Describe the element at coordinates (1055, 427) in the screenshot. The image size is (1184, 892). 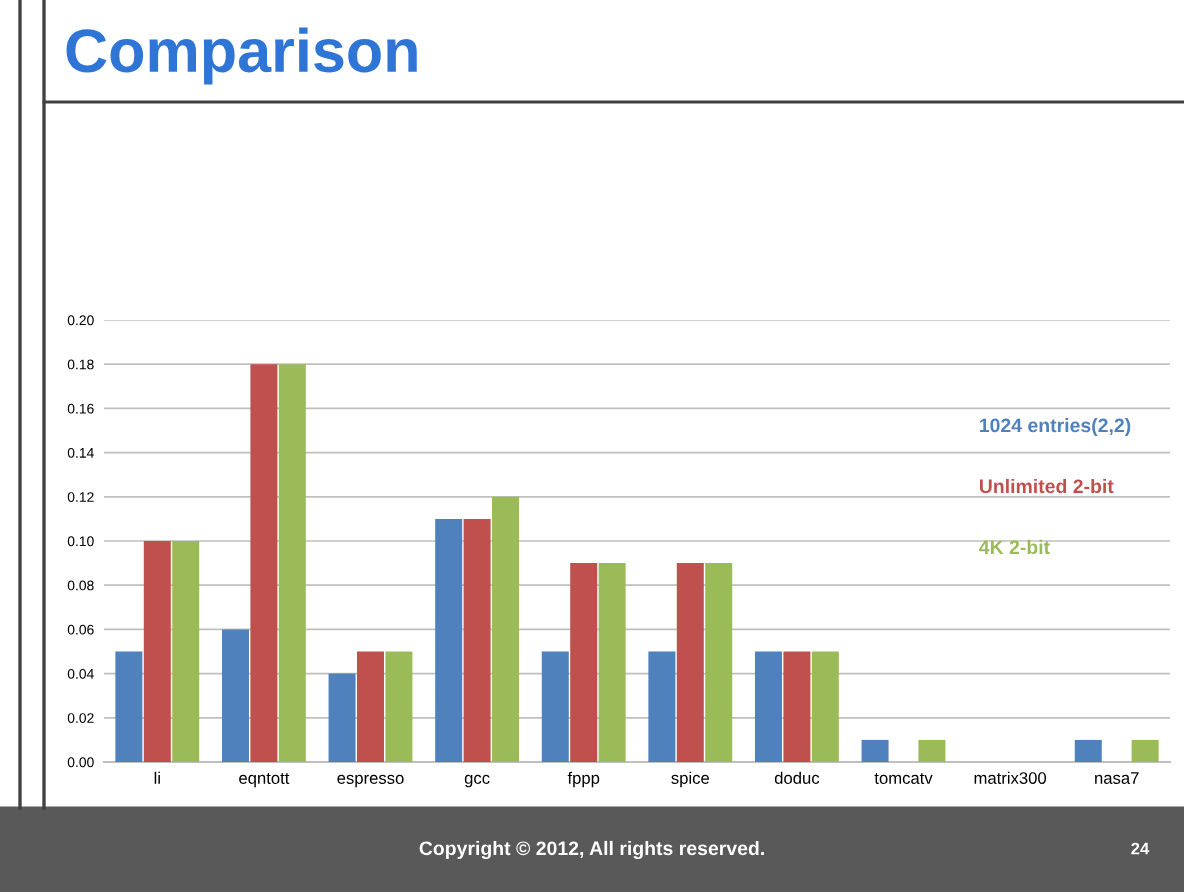
I see `text: 1024 entries(2,2)` at that location.